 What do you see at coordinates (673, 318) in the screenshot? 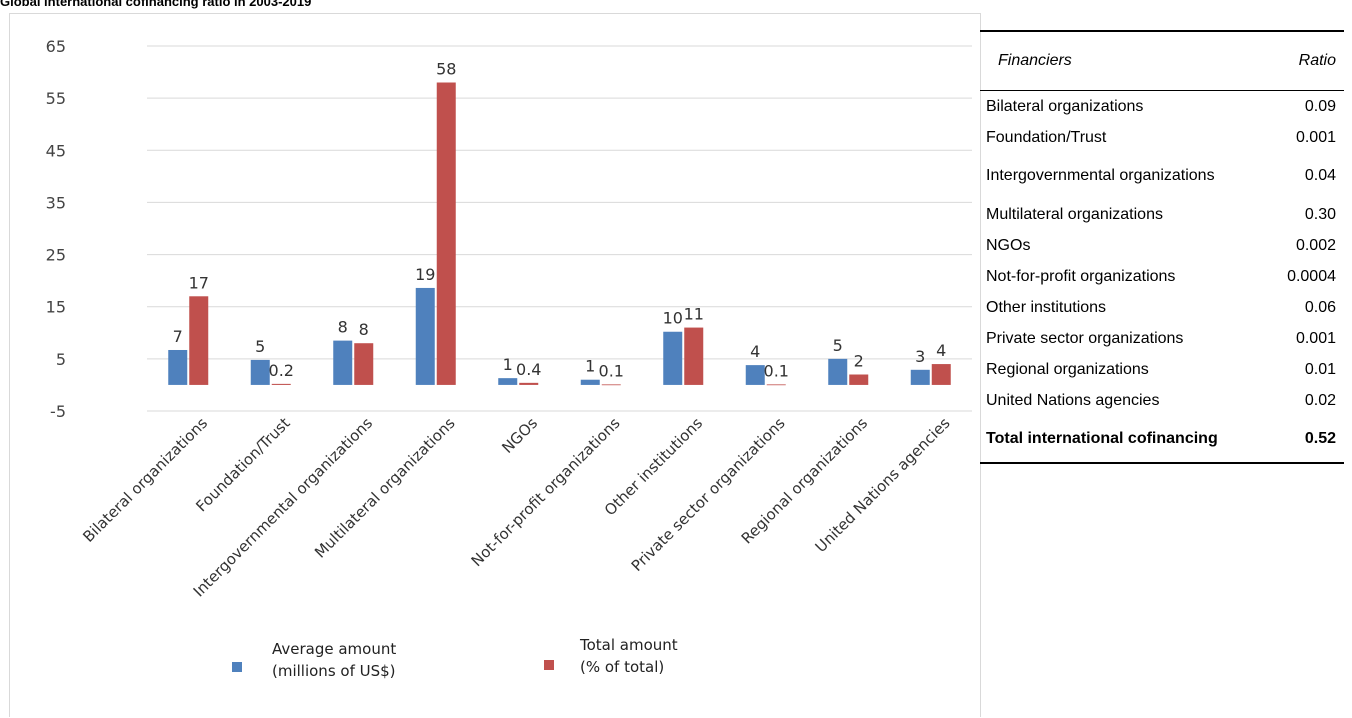
I see `data-label-average: 10` at bounding box center [673, 318].